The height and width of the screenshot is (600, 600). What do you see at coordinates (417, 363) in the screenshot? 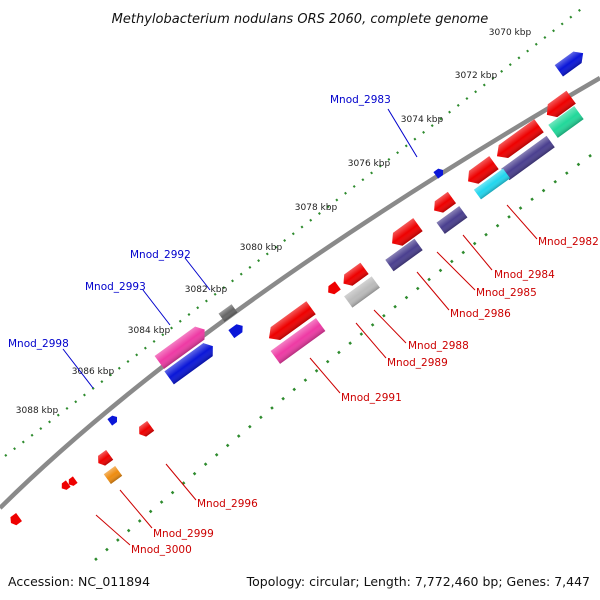
I see `gene-label: Mnod_2989` at bounding box center [417, 363].